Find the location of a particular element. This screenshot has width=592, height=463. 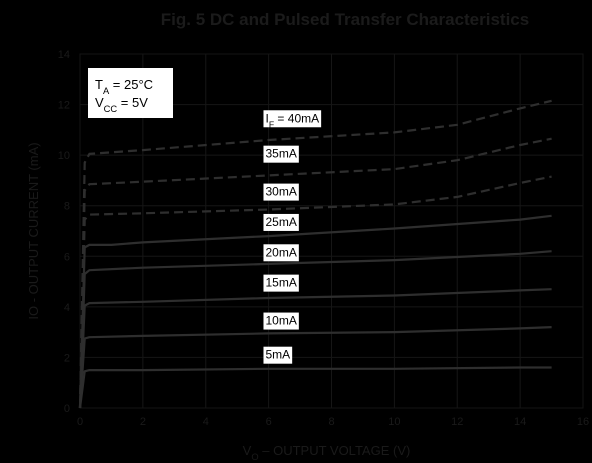

y-tick-label: 12 is located at coordinates (64, 106).